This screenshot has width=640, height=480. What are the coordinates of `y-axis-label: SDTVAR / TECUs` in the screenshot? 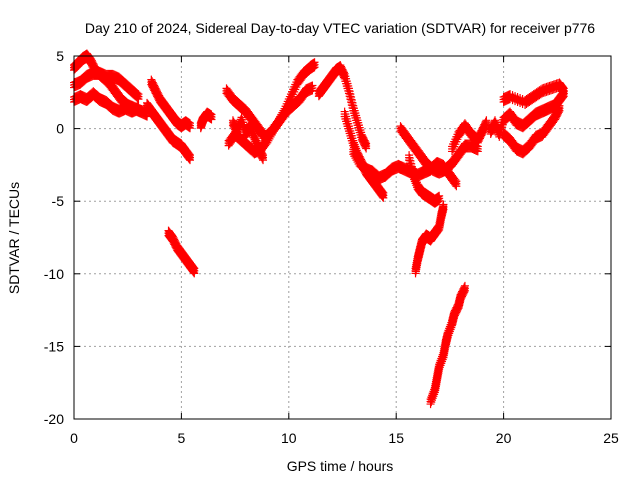 It's located at (14, 238).